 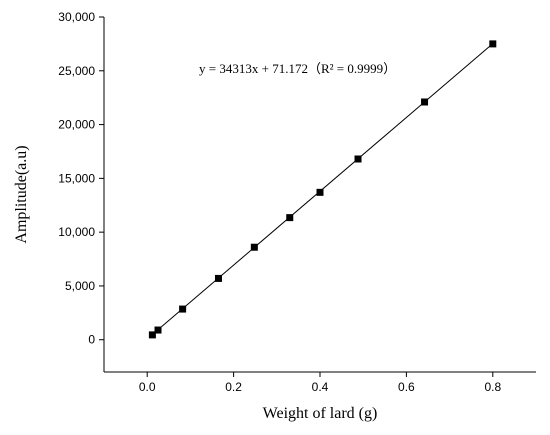 What do you see at coordinates (320, 413) in the screenshot?
I see `x-axis-title: Weight of lard (g)` at bounding box center [320, 413].